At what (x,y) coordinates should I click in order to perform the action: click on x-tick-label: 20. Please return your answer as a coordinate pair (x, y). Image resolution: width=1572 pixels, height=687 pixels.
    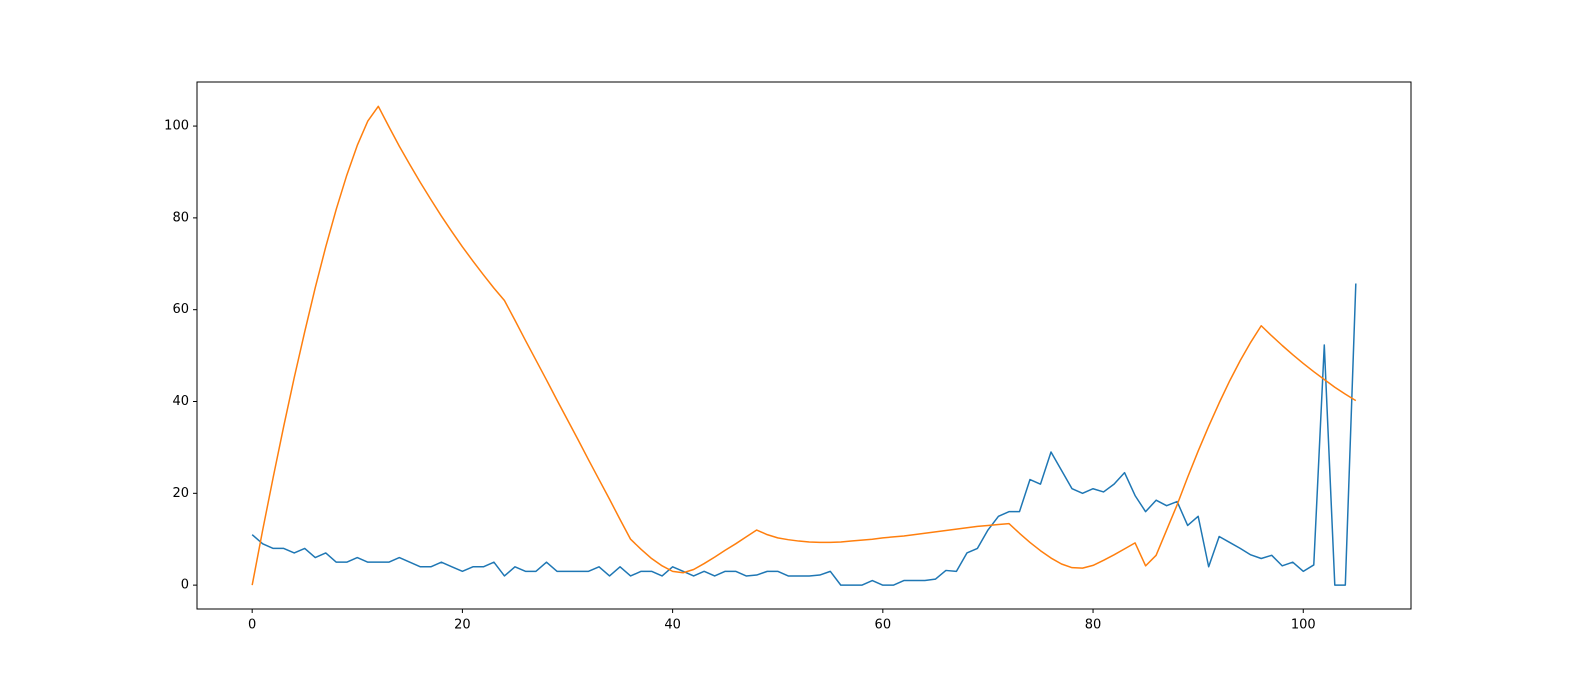
    Looking at the image, I should click on (462, 625).